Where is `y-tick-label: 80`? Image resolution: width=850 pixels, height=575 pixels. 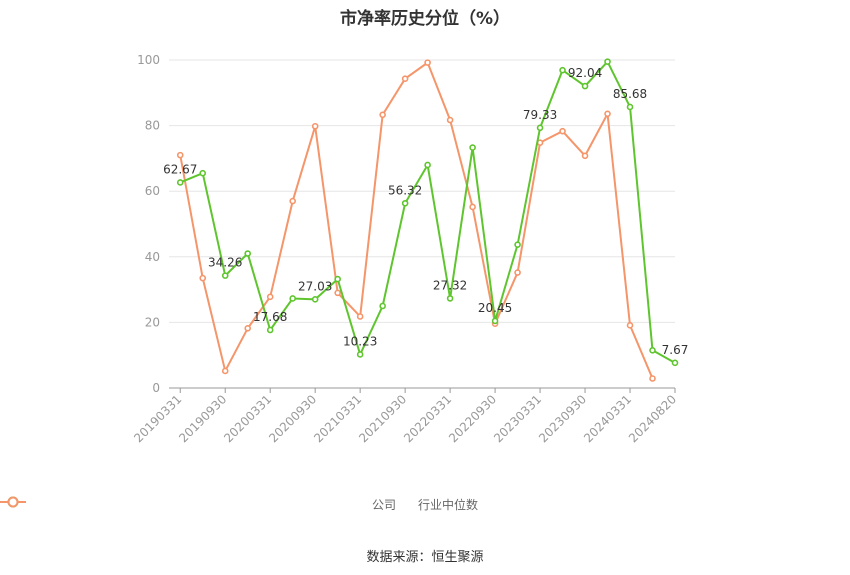 y-tick-label: 80 is located at coordinates (152, 126).